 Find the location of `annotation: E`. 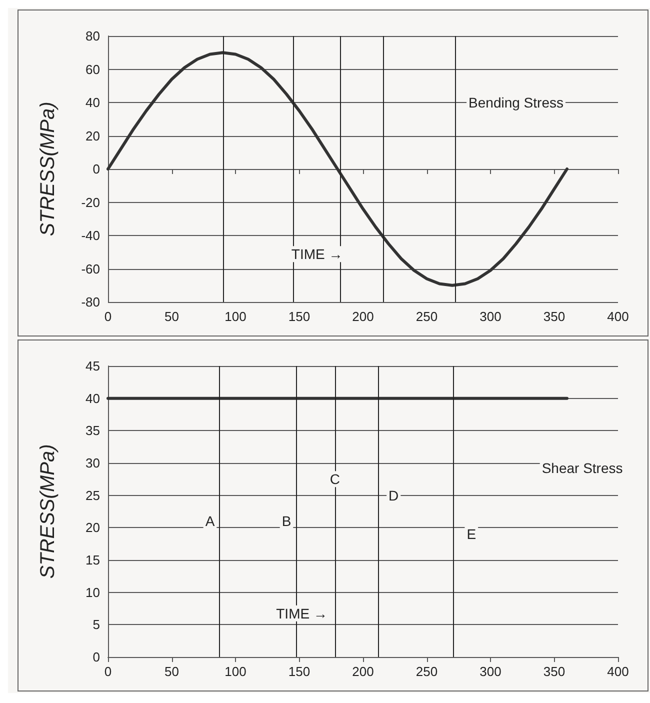

annotation: E is located at coordinates (471, 534).